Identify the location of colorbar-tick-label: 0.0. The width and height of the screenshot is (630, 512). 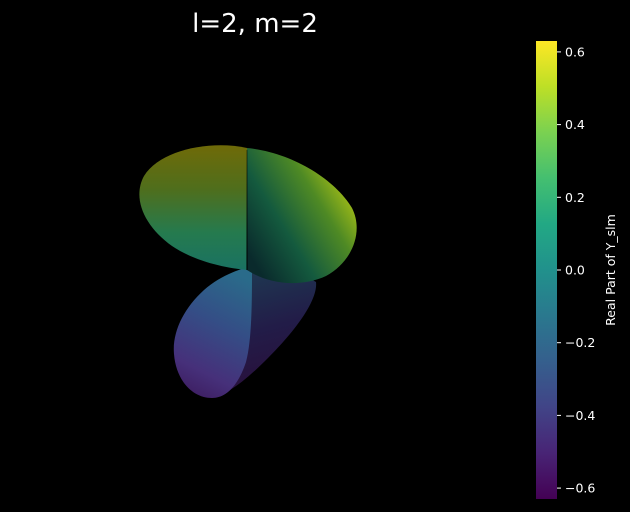
(575, 270).